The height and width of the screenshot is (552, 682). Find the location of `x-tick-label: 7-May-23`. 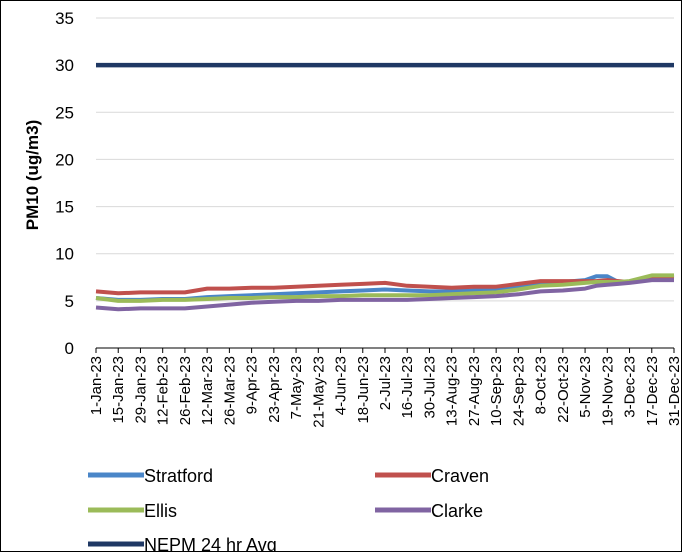

x-tick-label: 7-May-23 is located at coordinates (296, 387).